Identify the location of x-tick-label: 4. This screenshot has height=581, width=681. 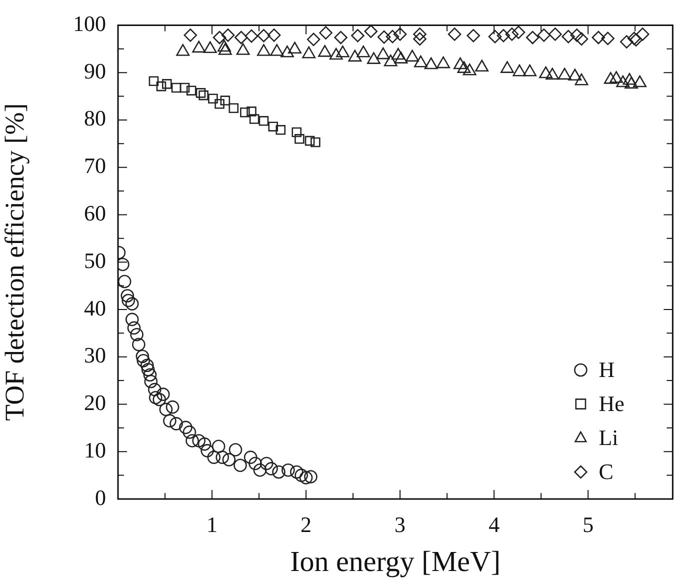
(494, 524).